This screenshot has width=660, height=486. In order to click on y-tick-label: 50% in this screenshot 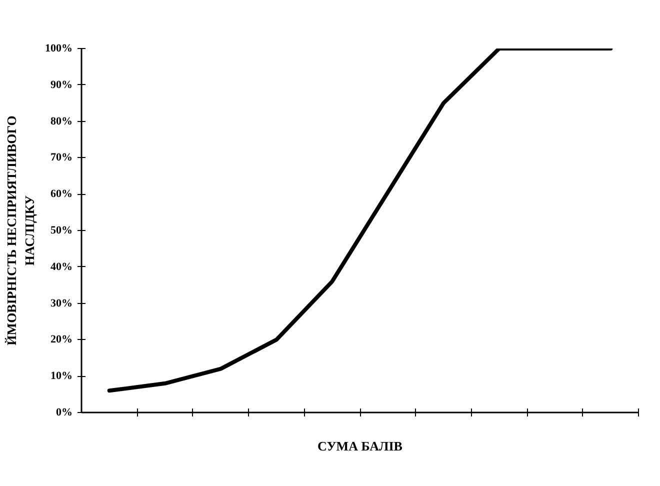, I will do `click(61, 230)`.